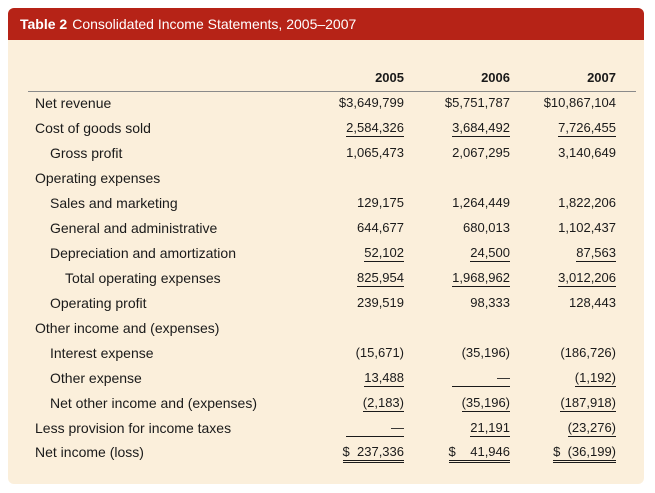  What do you see at coordinates (592, 302) in the screenshot?
I see `cell-2007: 128,443` at bounding box center [592, 302].